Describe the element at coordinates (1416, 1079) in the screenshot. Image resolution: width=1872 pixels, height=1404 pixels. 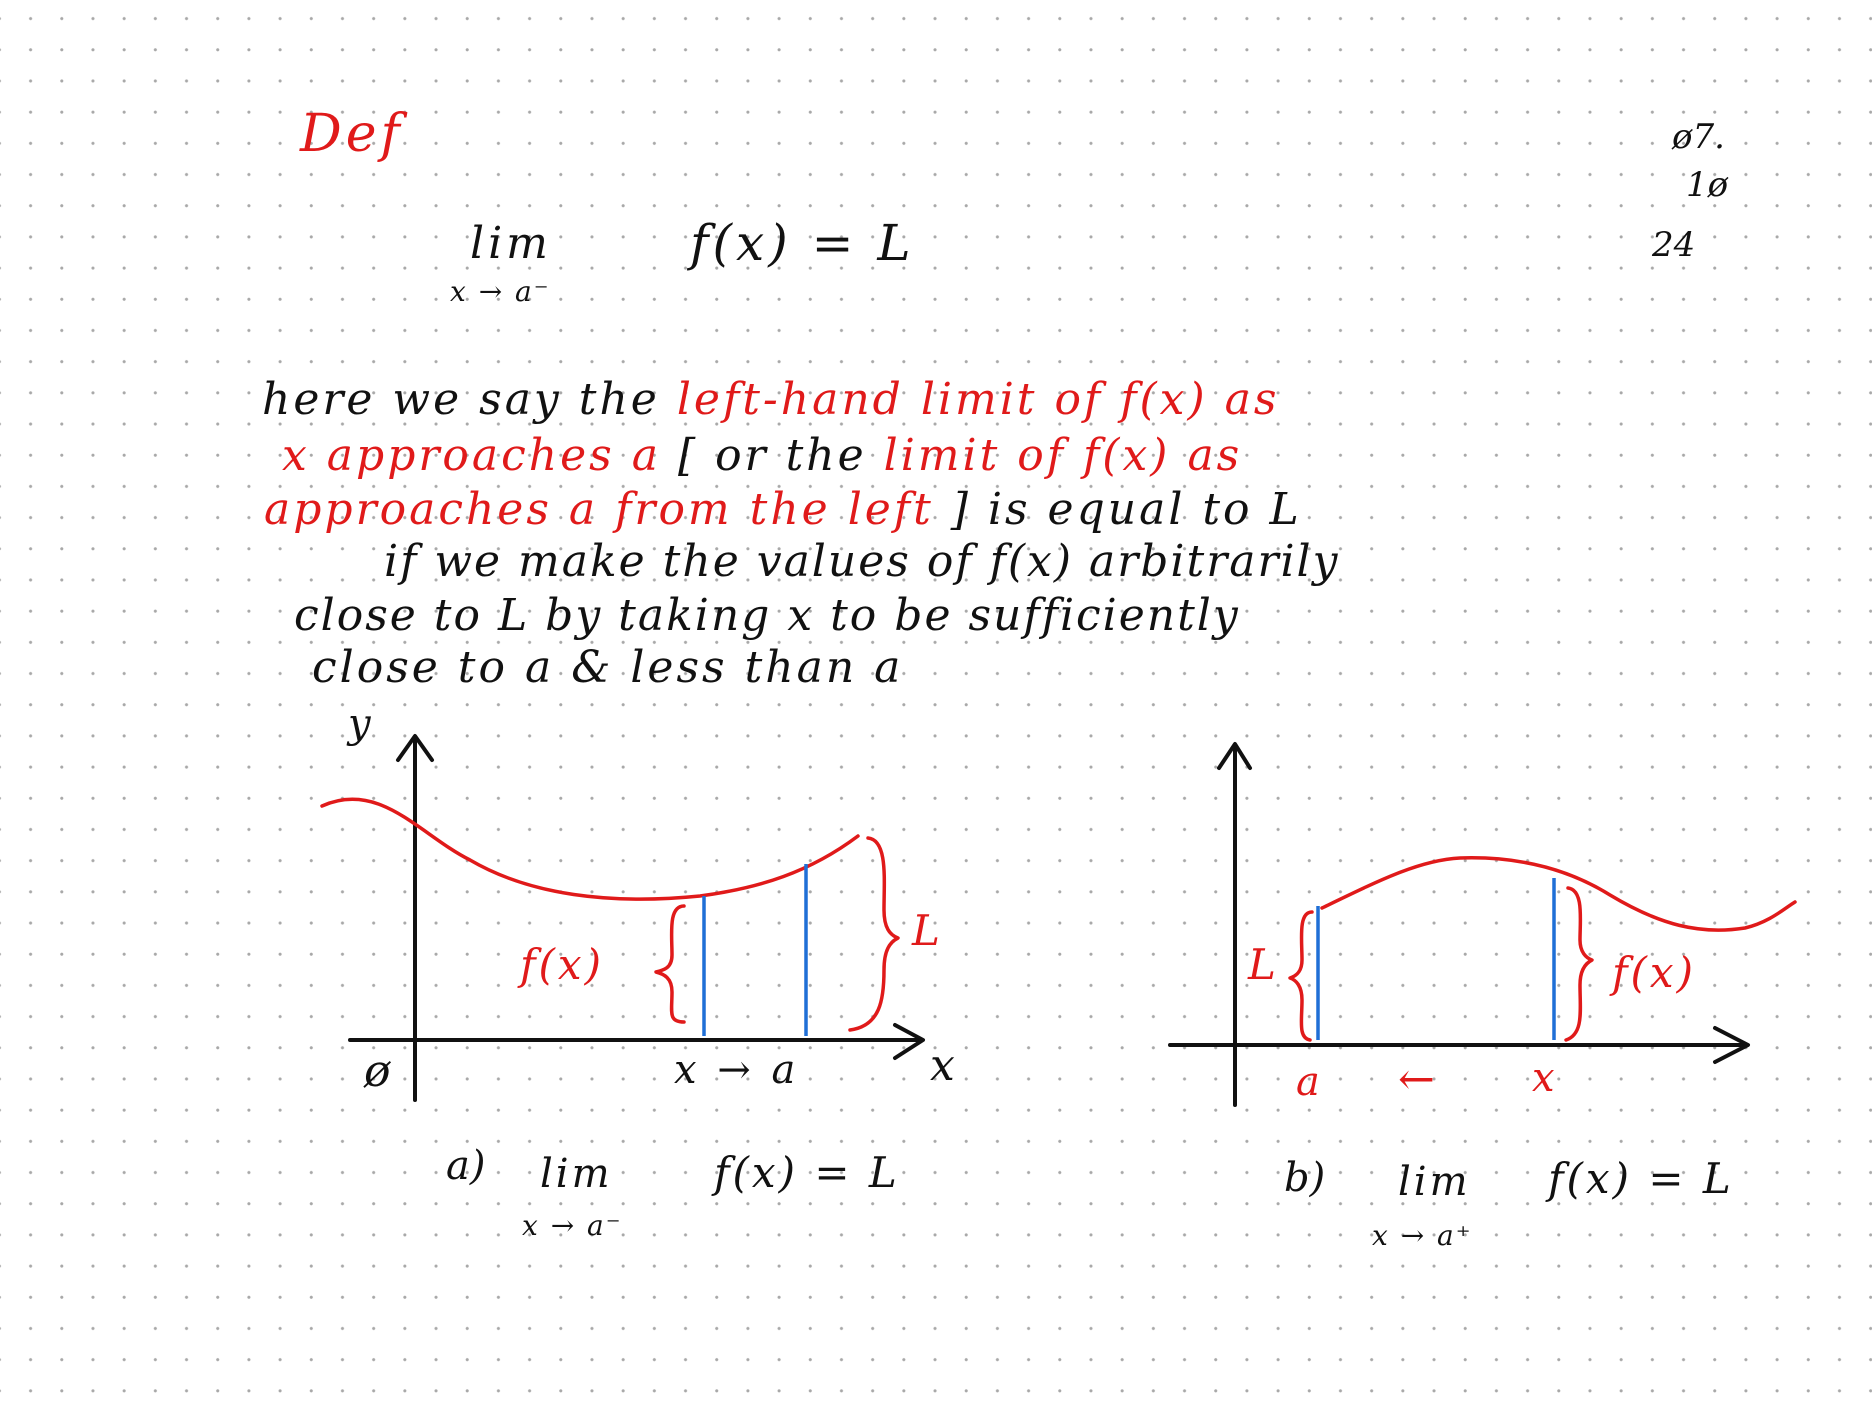
I see `graph-b-arrow-label: ←` at that location.